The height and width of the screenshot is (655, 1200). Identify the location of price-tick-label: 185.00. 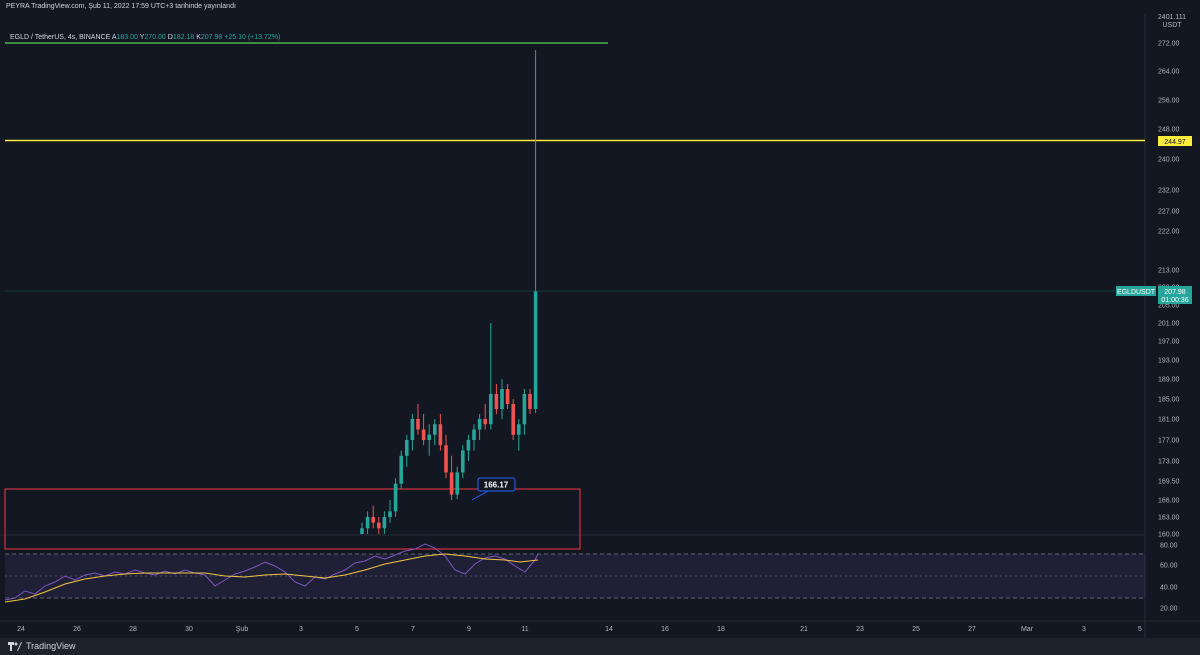
(1169, 400).